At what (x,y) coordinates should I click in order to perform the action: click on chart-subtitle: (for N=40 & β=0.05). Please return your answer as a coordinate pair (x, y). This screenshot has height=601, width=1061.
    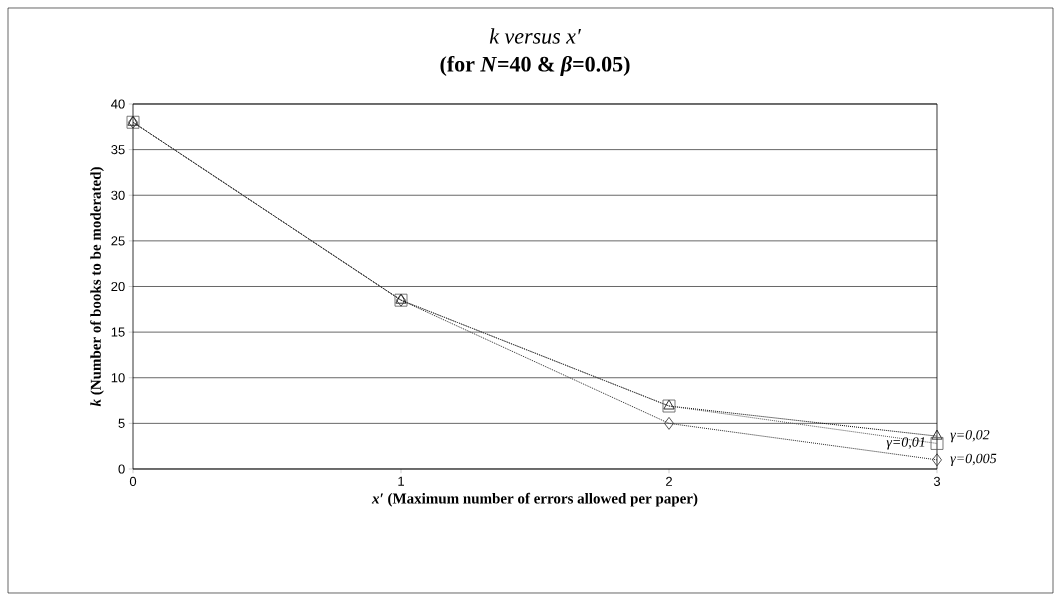
    Looking at the image, I should click on (535, 66).